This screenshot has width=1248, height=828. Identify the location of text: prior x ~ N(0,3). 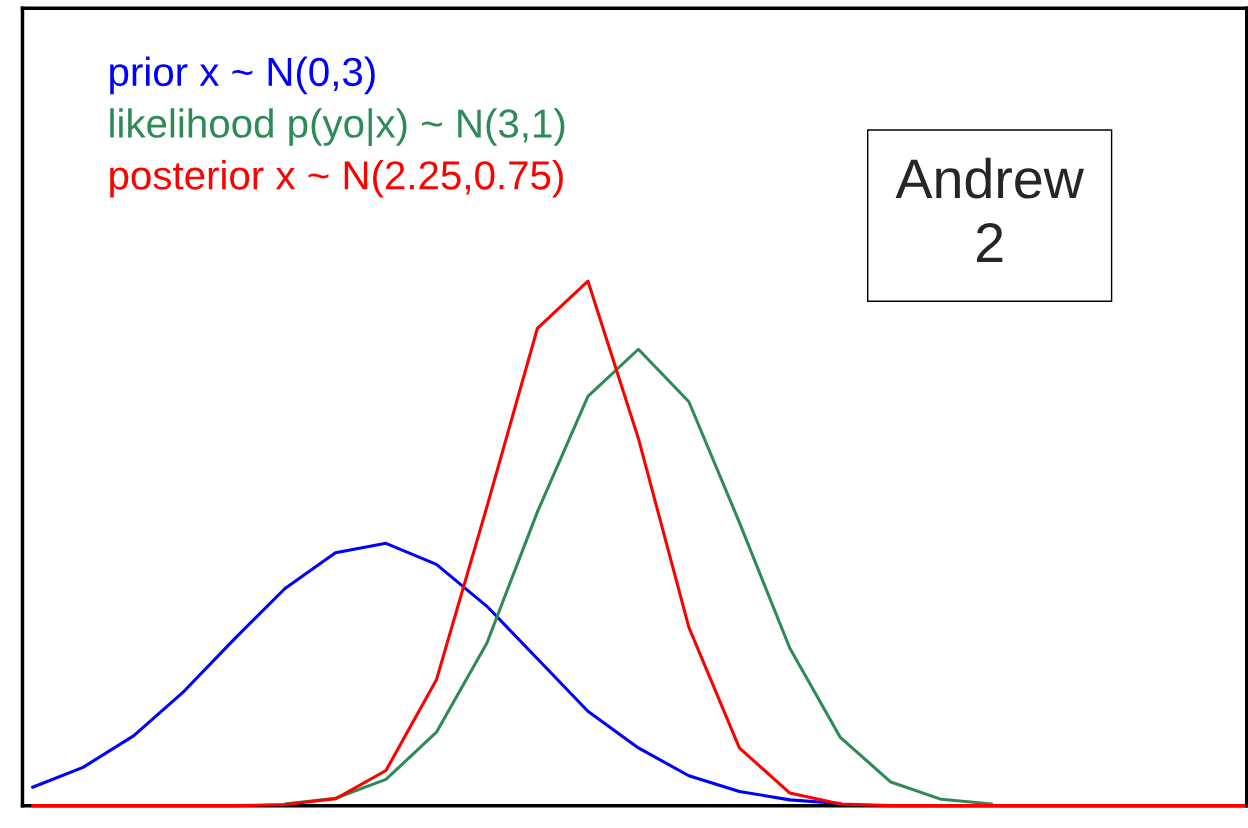
(242, 75).